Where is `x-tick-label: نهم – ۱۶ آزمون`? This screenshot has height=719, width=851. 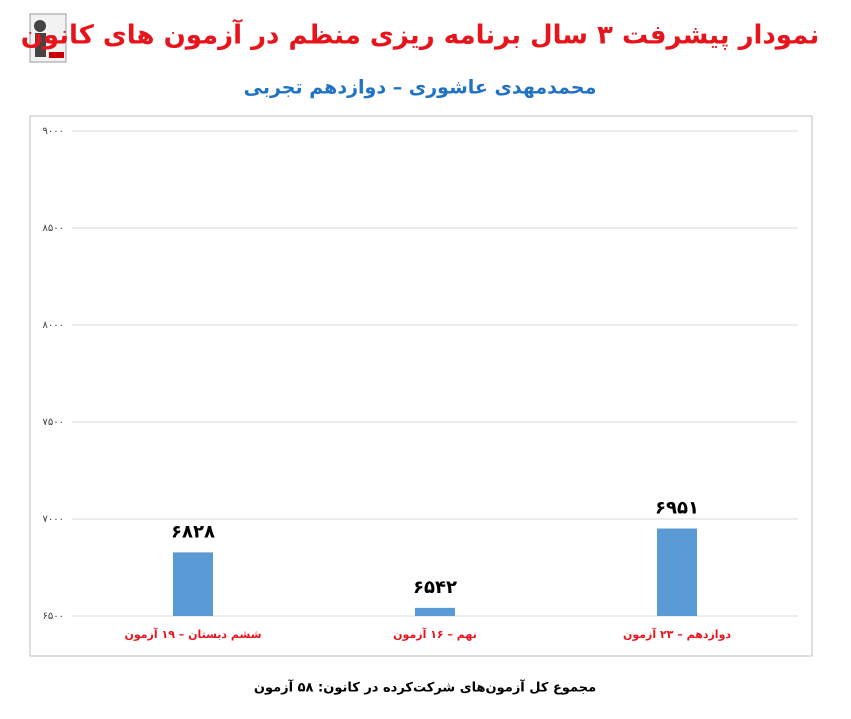 x-tick-label: نهم – ۱۶ آزمون is located at coordinates (435, 634).